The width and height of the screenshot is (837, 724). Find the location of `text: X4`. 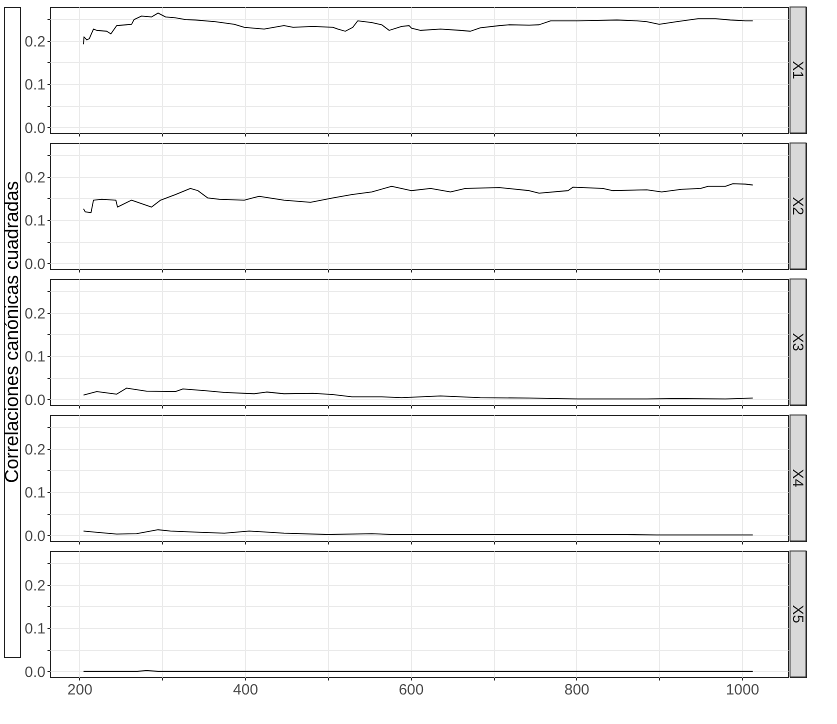

text: X4 is located at coordinates (797, 478).